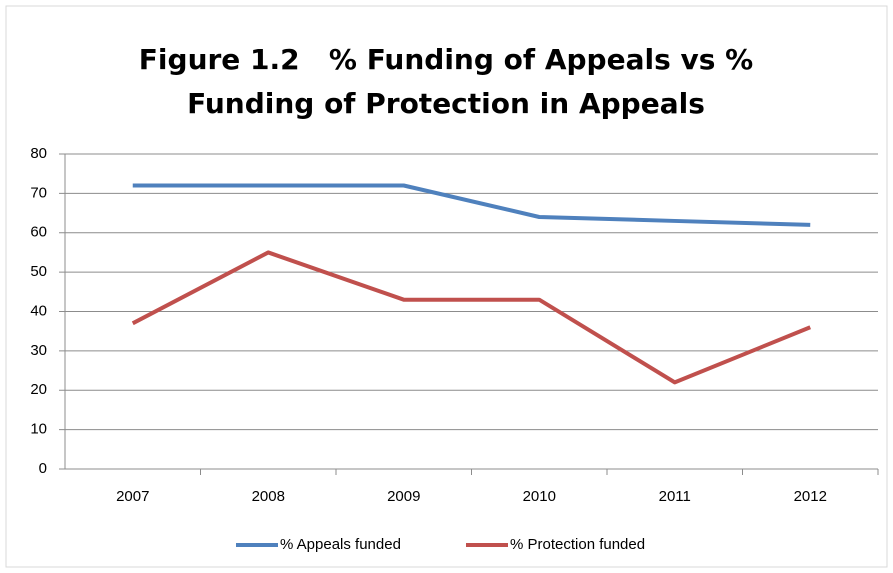 Image resolution: width=893 pixels, height=573 pixels. What do you see at coordinates (471, 205) in the screenshot?
I see `series-line` at bounding box center [471, 205].